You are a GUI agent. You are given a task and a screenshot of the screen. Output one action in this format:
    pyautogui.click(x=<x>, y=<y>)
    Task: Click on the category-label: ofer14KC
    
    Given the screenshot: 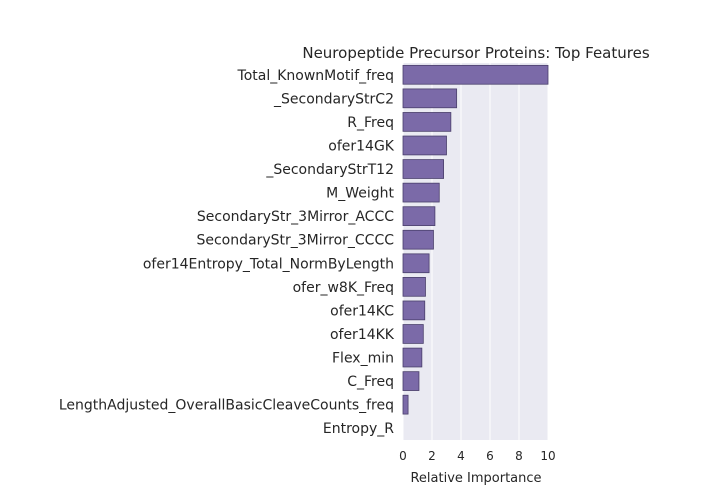 What is the action you would take?
    pyautogui.click(x=362, y=311)
    